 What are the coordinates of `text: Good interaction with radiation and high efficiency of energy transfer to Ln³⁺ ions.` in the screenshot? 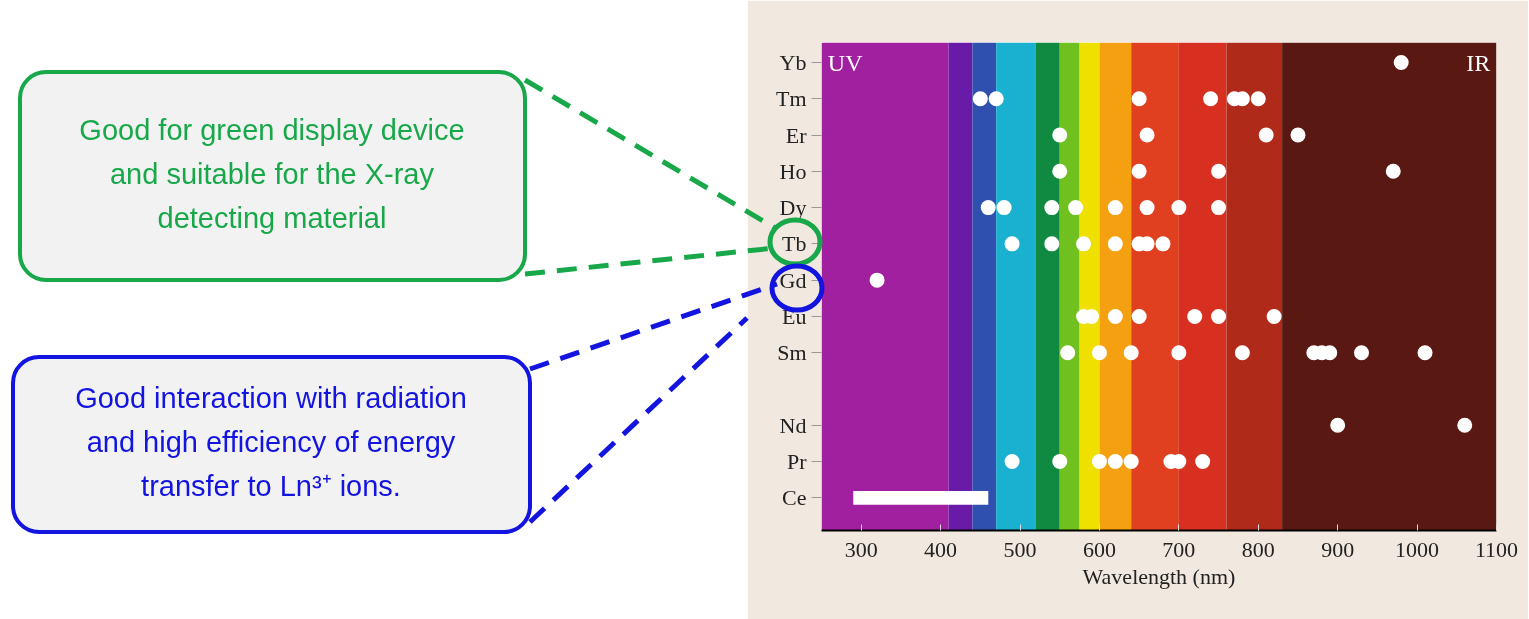 It's located at (271, 442).